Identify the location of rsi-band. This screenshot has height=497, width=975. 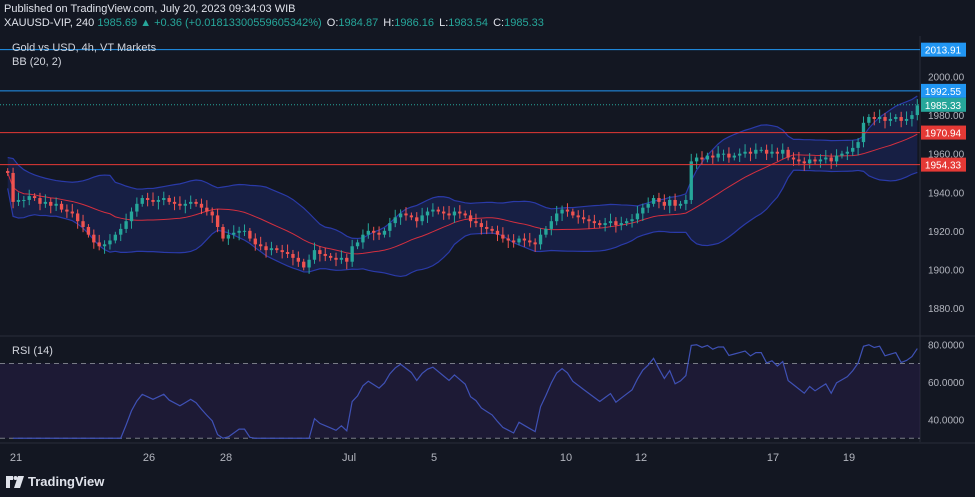
(460, 401).